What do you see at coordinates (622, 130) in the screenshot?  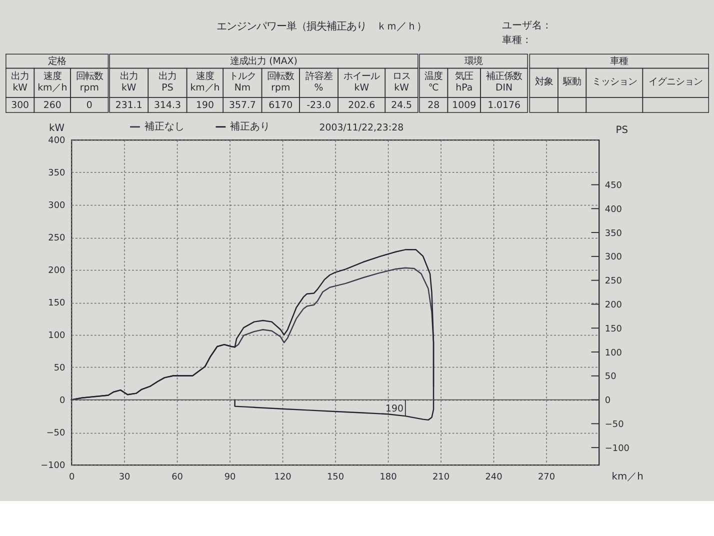 I see `y2-axis-title: PS` at bounding box center [622, 130].